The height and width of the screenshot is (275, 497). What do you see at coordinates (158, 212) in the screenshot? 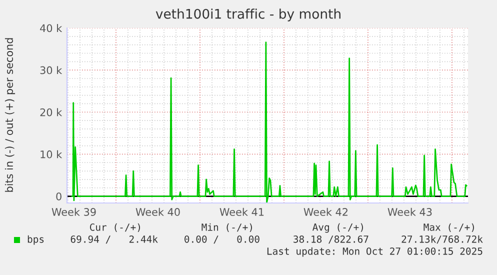
I see `x-tick-label: Week 40` at bounding box center [158, 212].